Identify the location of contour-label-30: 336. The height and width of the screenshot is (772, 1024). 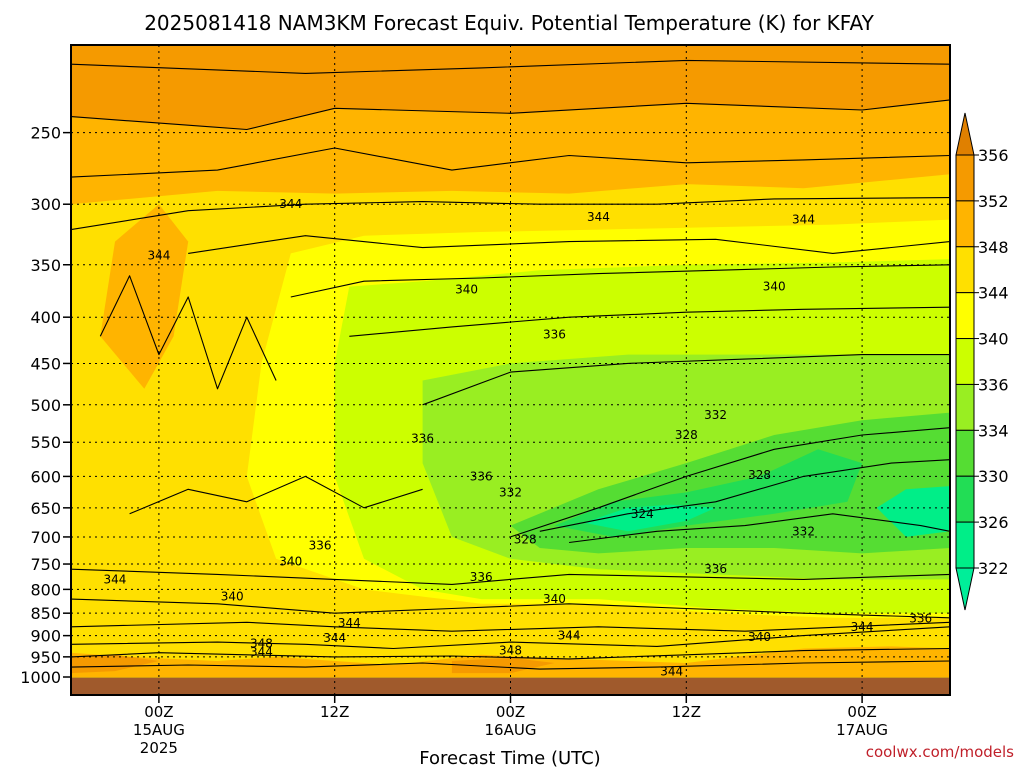
(920, 619).